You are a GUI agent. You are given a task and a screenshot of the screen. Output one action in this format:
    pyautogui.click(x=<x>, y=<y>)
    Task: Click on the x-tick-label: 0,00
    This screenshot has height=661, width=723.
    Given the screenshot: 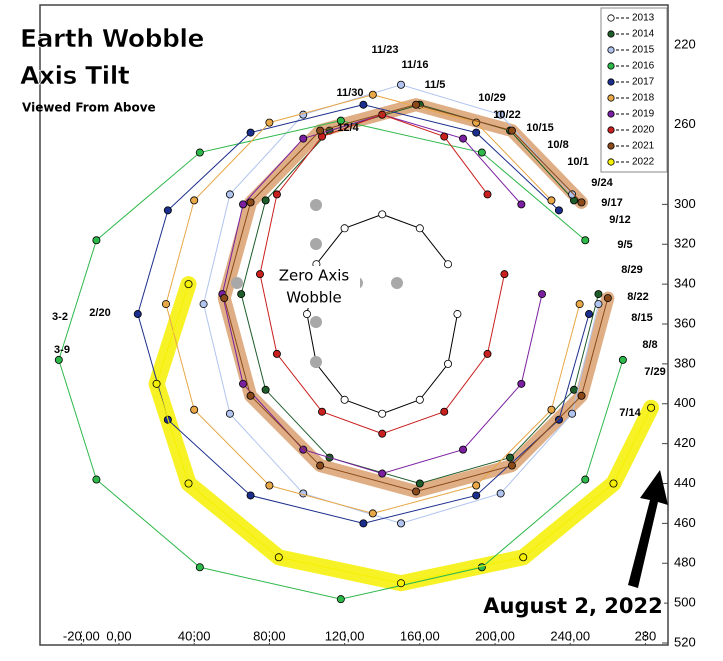 What is the action you would take?
    pyautogui.click(x=118, y=635)
    